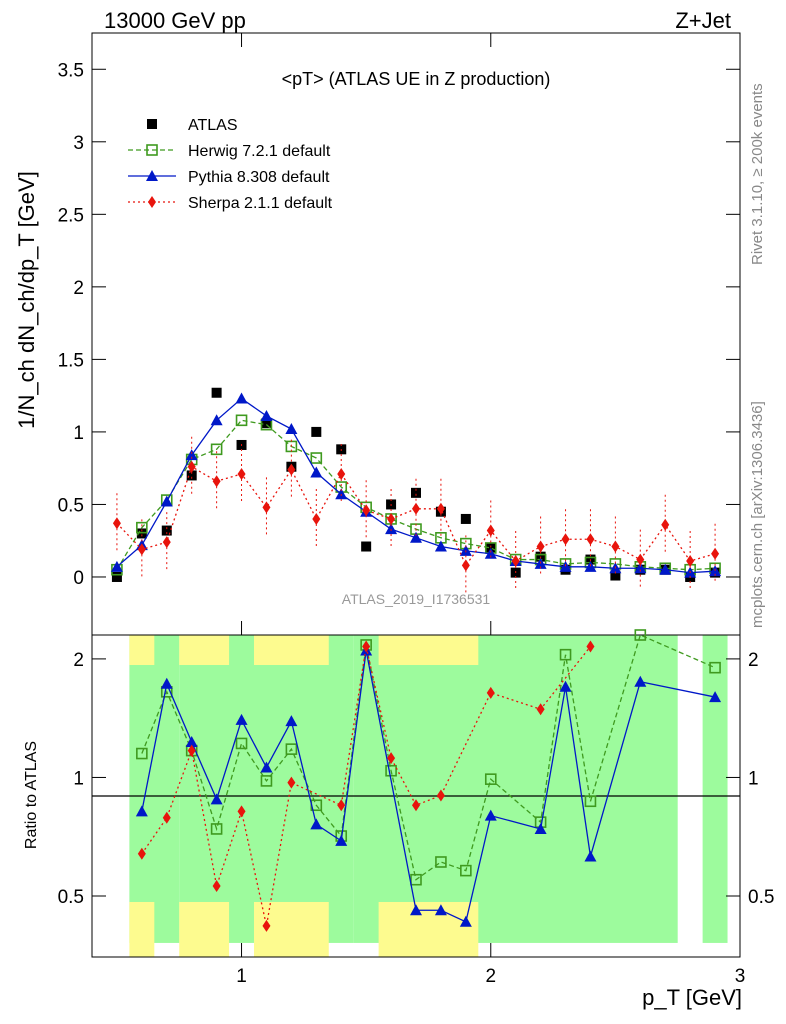  Describe the element at coordinates (31, 795) in the screenshot. I see `y-axis-label-ratio: Ratio to ATLAS` at that location.